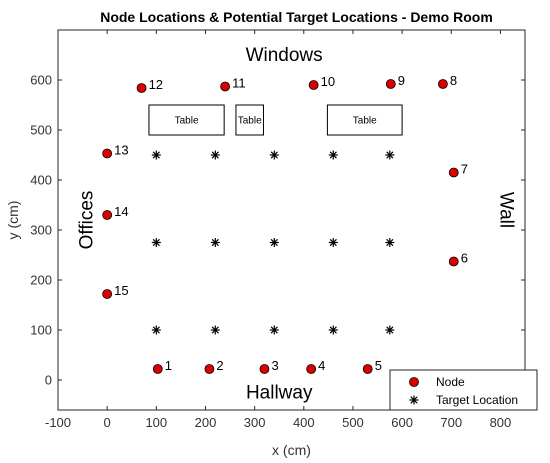 The width and height of the screenshot is (550, 463). I want to click on x-tick-label: -100, so click(58, 422).